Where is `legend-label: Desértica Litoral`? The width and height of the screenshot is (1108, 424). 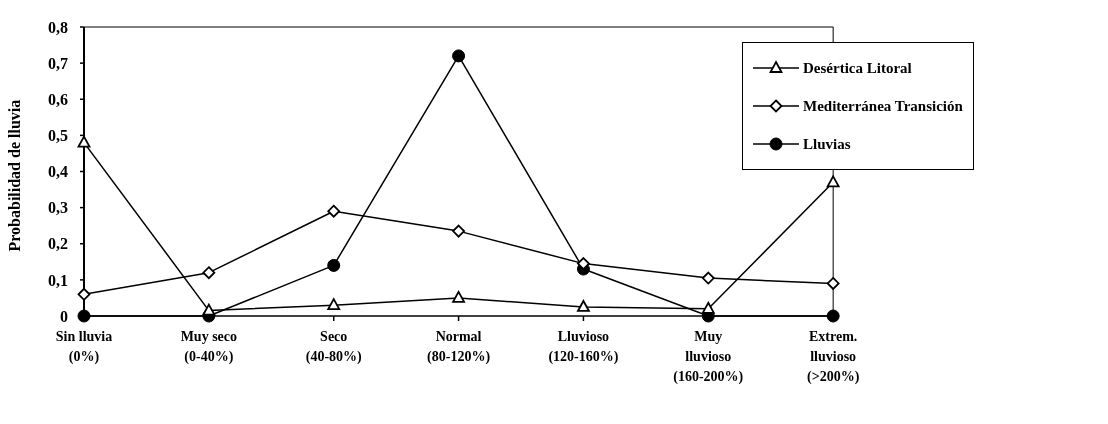 legend-label: Desértica Litoral is located at coordinates (857, 68).